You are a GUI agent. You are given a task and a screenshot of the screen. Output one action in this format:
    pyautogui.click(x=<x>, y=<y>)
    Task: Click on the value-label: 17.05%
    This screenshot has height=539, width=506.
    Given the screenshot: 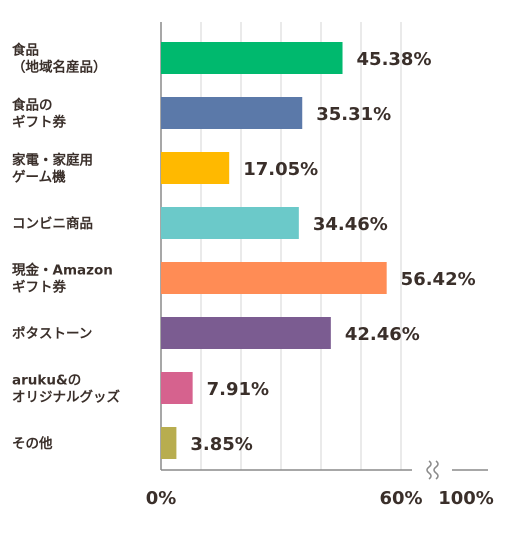 What is the action you would take?
    pyautogui.click(x=280, y=169)
    